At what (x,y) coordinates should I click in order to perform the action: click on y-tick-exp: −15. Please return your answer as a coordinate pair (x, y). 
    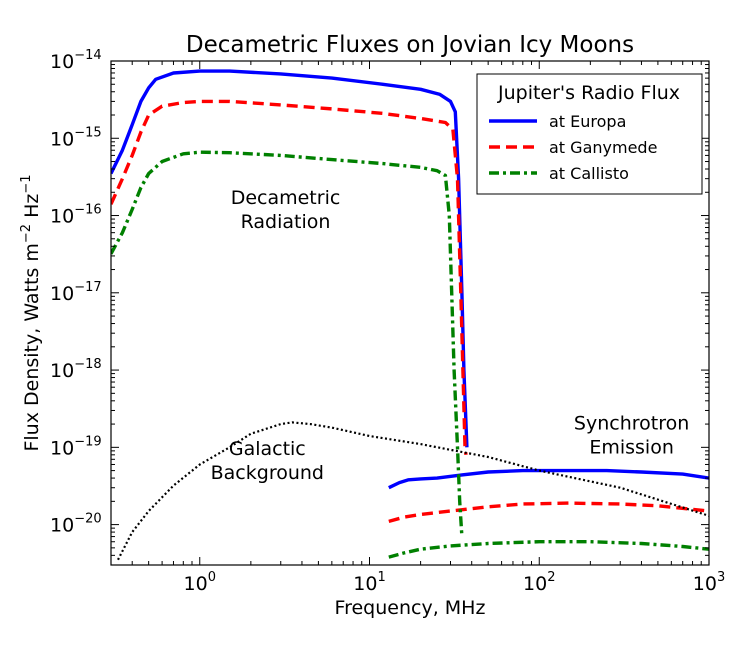
    Looking at the image, I should click on (87, 132).